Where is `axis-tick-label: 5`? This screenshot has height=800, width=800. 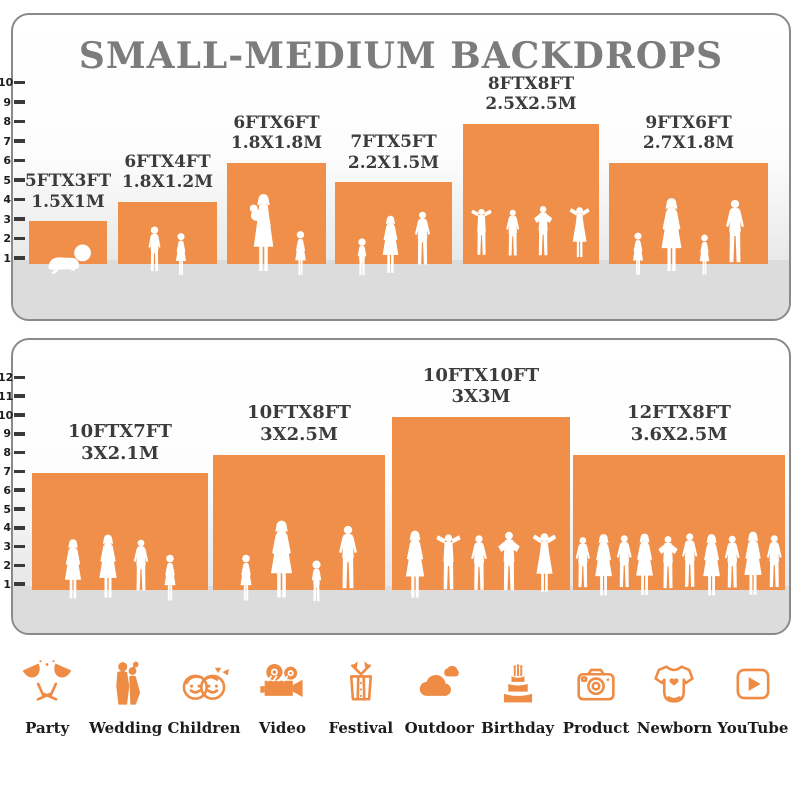 axis-tick-label: 5 is located at coordinates (7, 509).